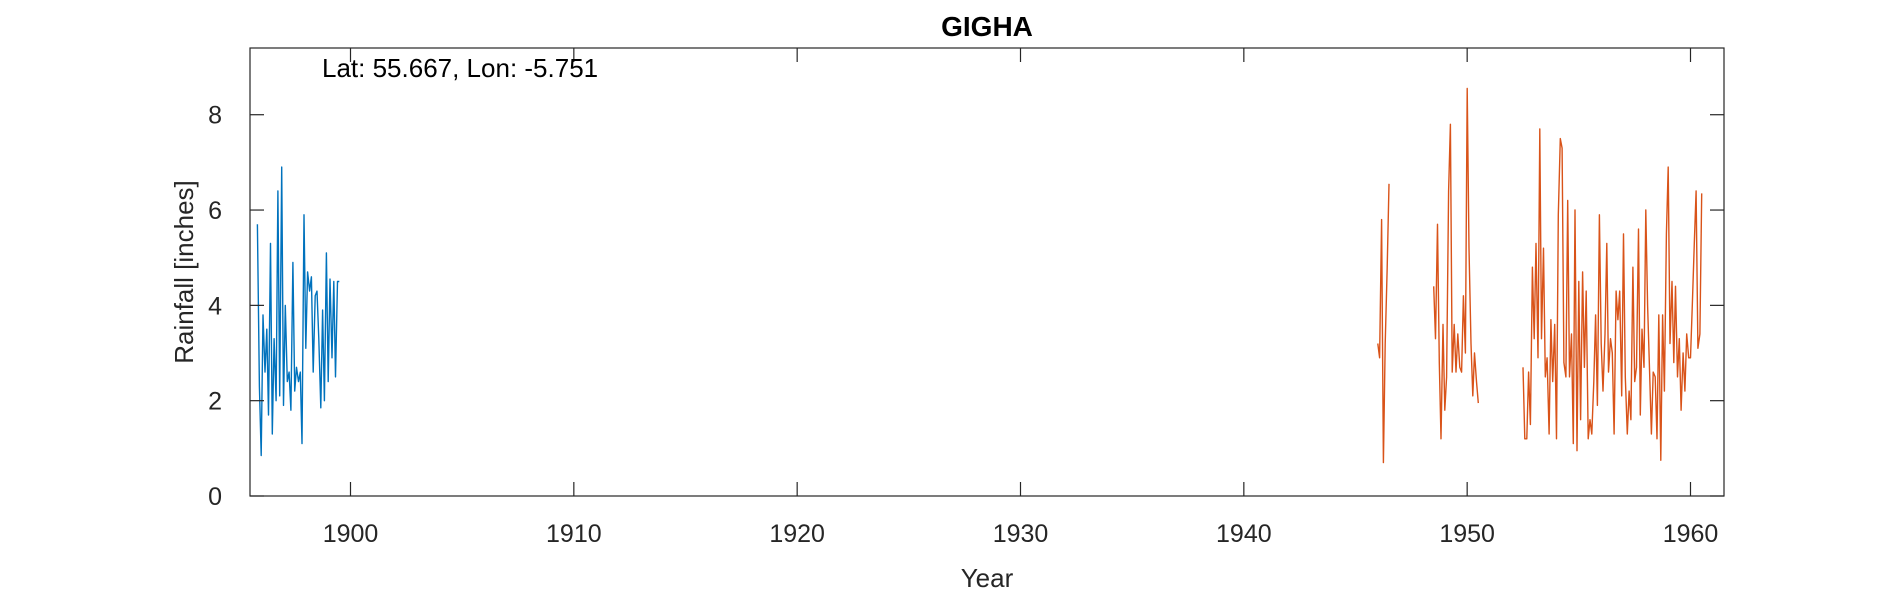 Image resolution: width=1890 pixels, height=591 pixels. Describe the element at coordinates (215, 306) in the screenshot. I see `y-tick-label-4: 4` at that location.